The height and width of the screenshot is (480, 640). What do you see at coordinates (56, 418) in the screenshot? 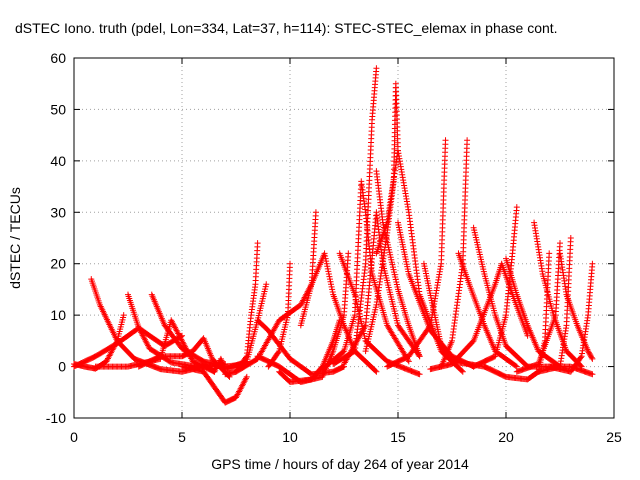
I see `y-tick-label: -10` at bounding box center [56, 418].